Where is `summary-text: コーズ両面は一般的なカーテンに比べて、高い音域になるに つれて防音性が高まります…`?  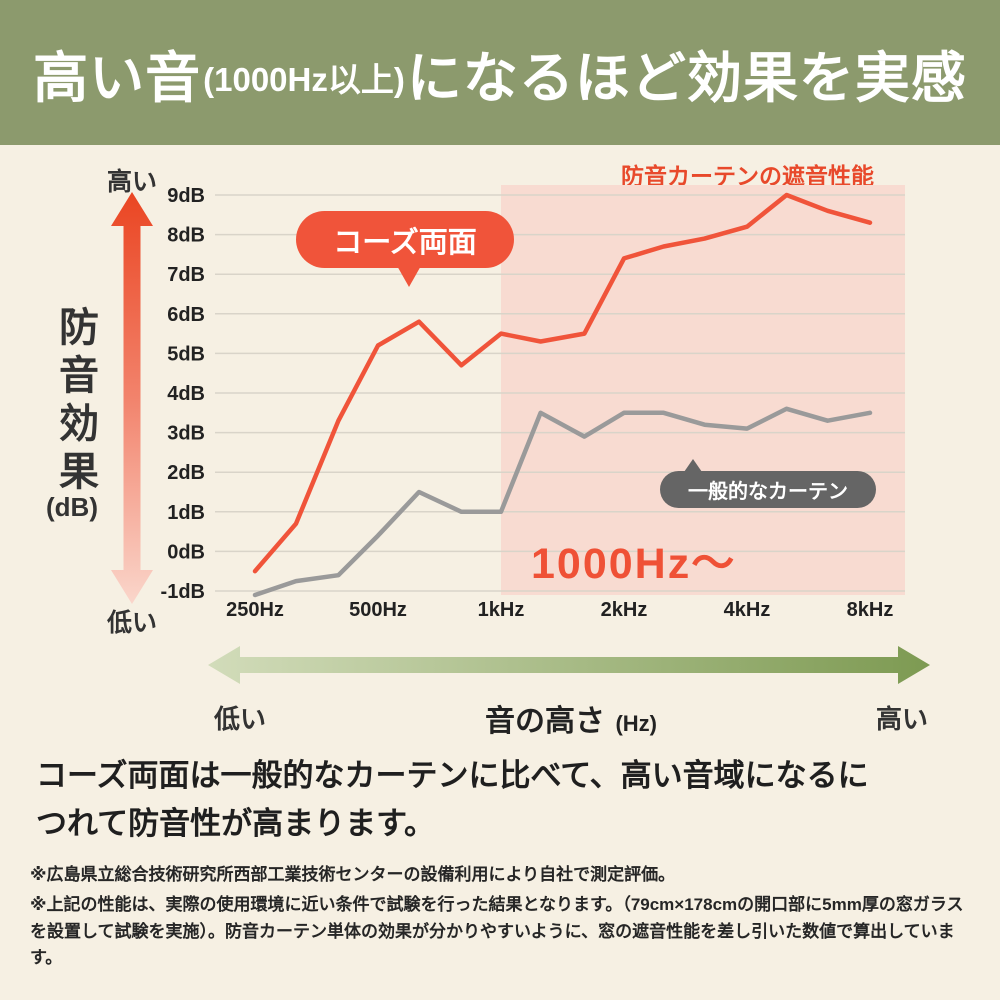 summary-text: コーズ両面は一般的なカーテンに比べて、高い音域になるに つれて防音性が高まります… is located at coordinates (452, 800).